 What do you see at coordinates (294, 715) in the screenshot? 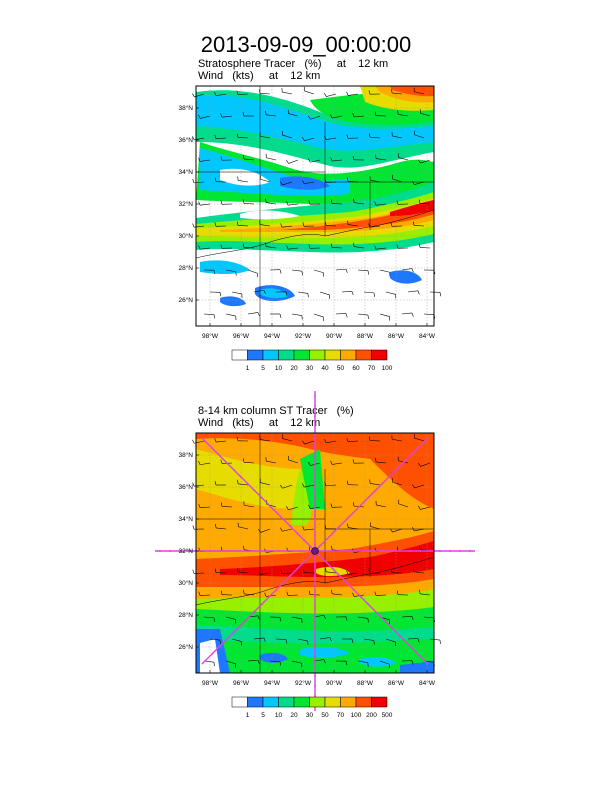
I see `colorbar-label: 20` at bounding box center [294, 715].